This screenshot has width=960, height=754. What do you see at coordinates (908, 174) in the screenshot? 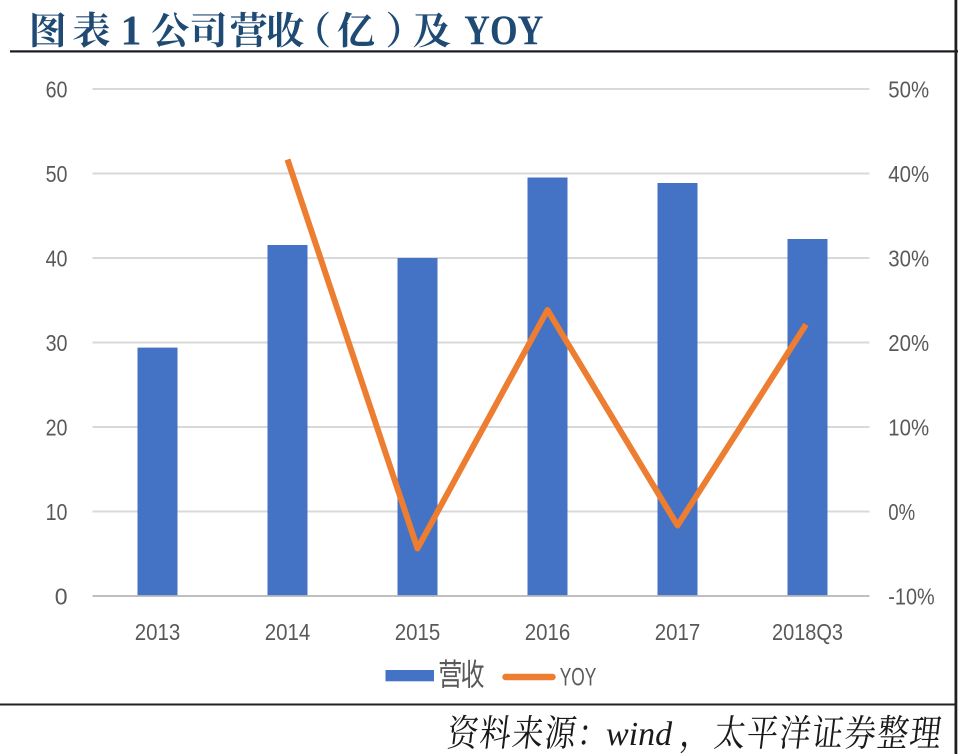
I see `svg-text: 40%` at bounding box center [908, 174].